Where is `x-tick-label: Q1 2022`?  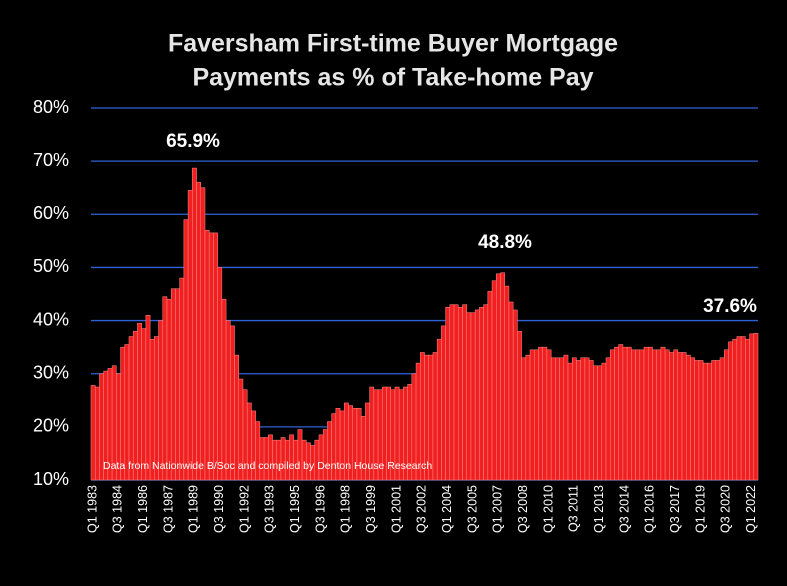
x-tick-label: Q1 2022 is located at coordinates (751, 509).